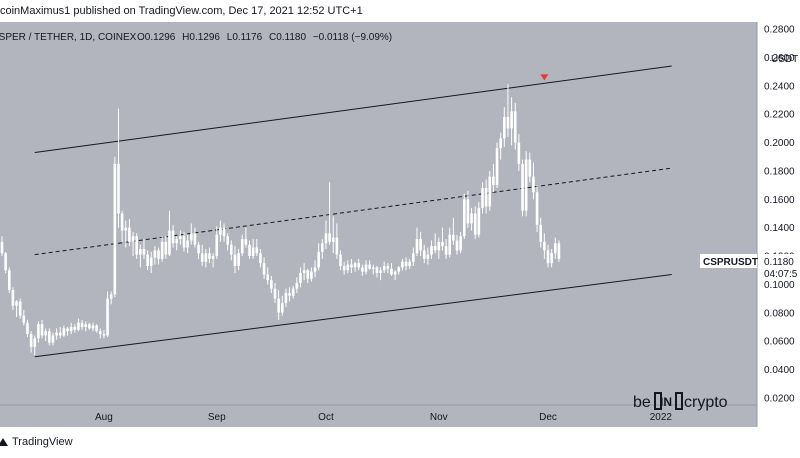 This screenshot has width=800, height=458. What do you see at coordinates (548, 417) in the screenshot?
I see `time-tick-label: Dec` at bounding box center [548, 417].